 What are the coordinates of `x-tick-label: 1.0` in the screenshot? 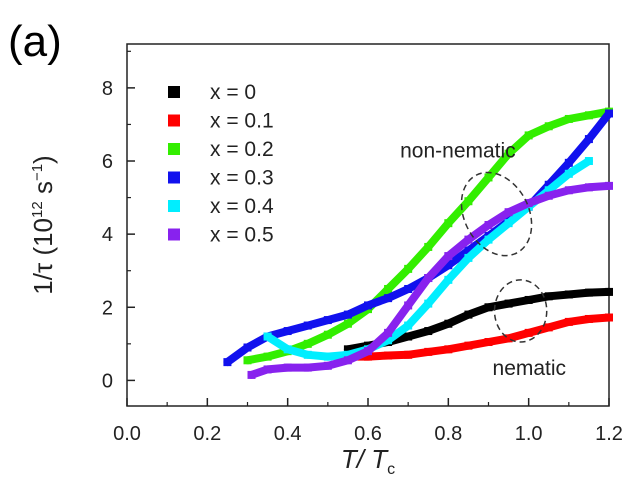 It's located at (529, 434).